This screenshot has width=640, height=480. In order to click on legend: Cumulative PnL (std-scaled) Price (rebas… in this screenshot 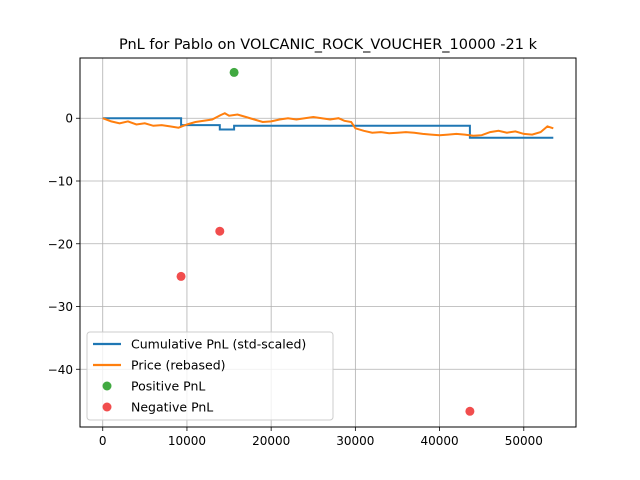, I will do `click(210, 376)`.